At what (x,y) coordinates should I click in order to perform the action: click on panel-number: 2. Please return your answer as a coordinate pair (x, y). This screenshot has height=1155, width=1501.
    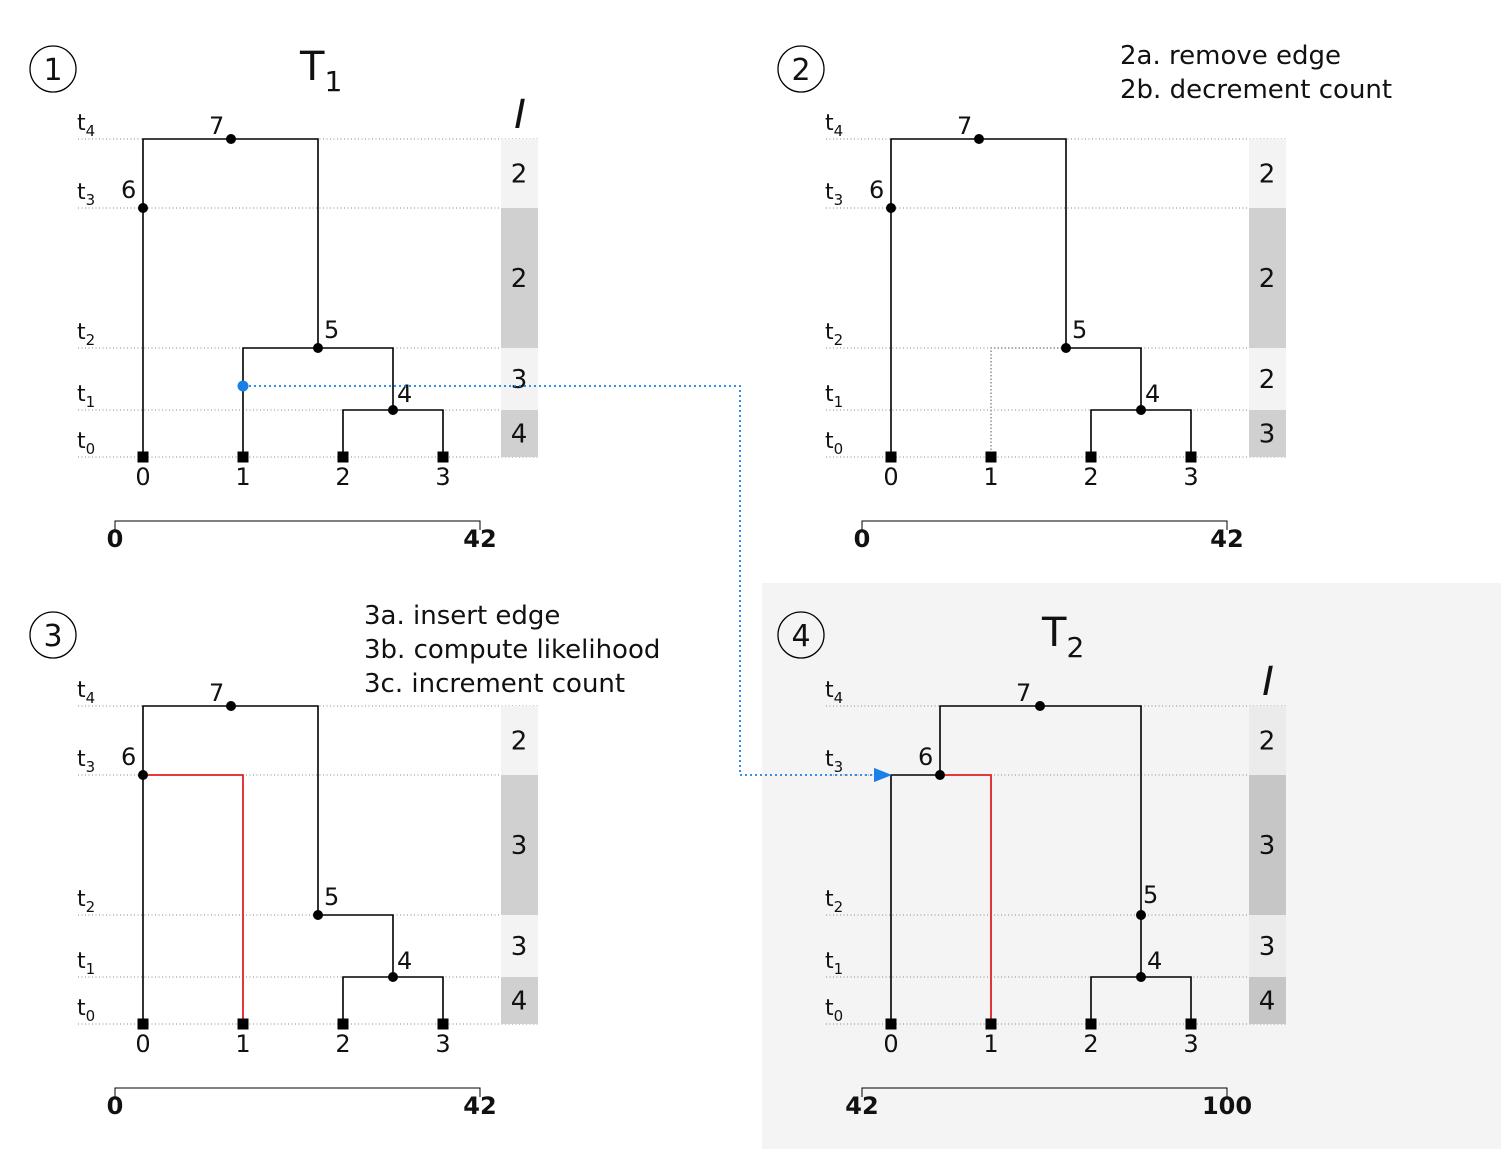
    Looking at the image, I should click on (800, 70).